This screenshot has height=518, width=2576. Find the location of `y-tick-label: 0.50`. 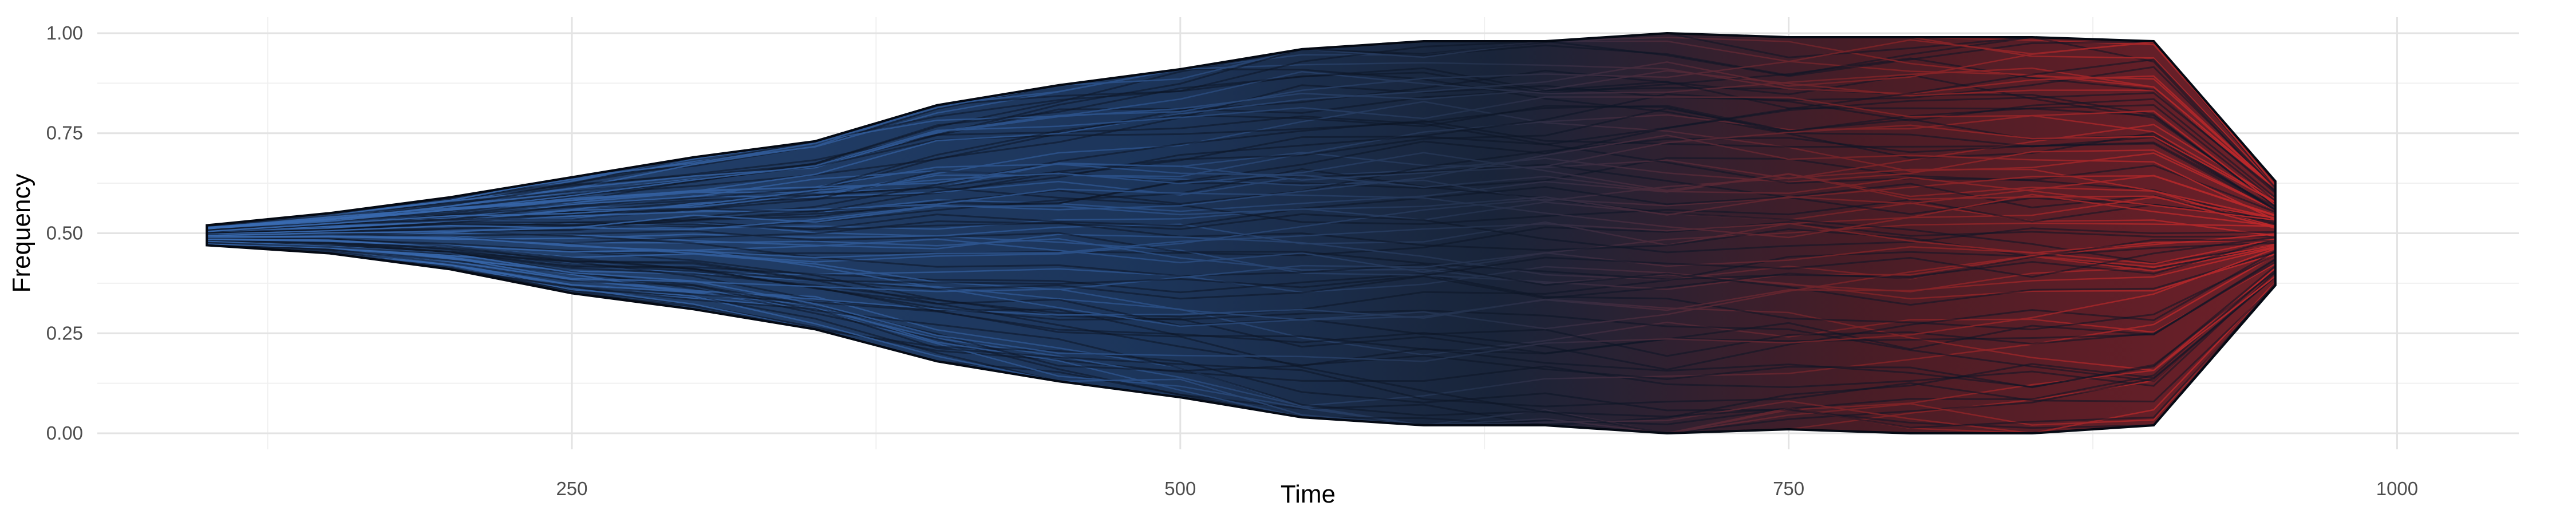

y-tick-label: 0.50 is located at coordinates (64, 234).